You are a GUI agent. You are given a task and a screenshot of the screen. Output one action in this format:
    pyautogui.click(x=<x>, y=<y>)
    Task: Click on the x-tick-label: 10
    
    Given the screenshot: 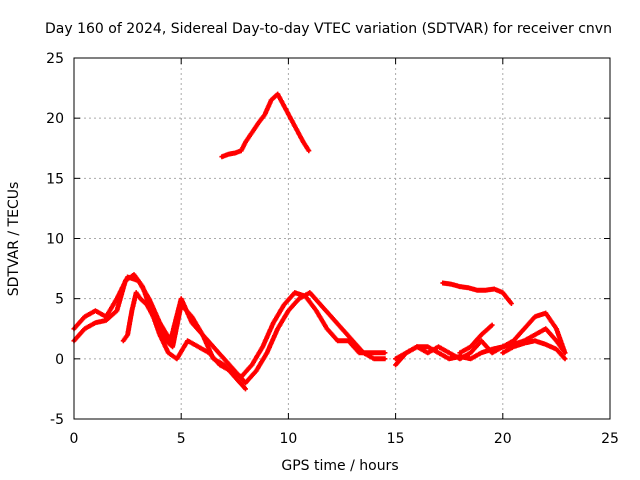 What is the action you would take?
    pyautogui.click(x=288, y=439)
    